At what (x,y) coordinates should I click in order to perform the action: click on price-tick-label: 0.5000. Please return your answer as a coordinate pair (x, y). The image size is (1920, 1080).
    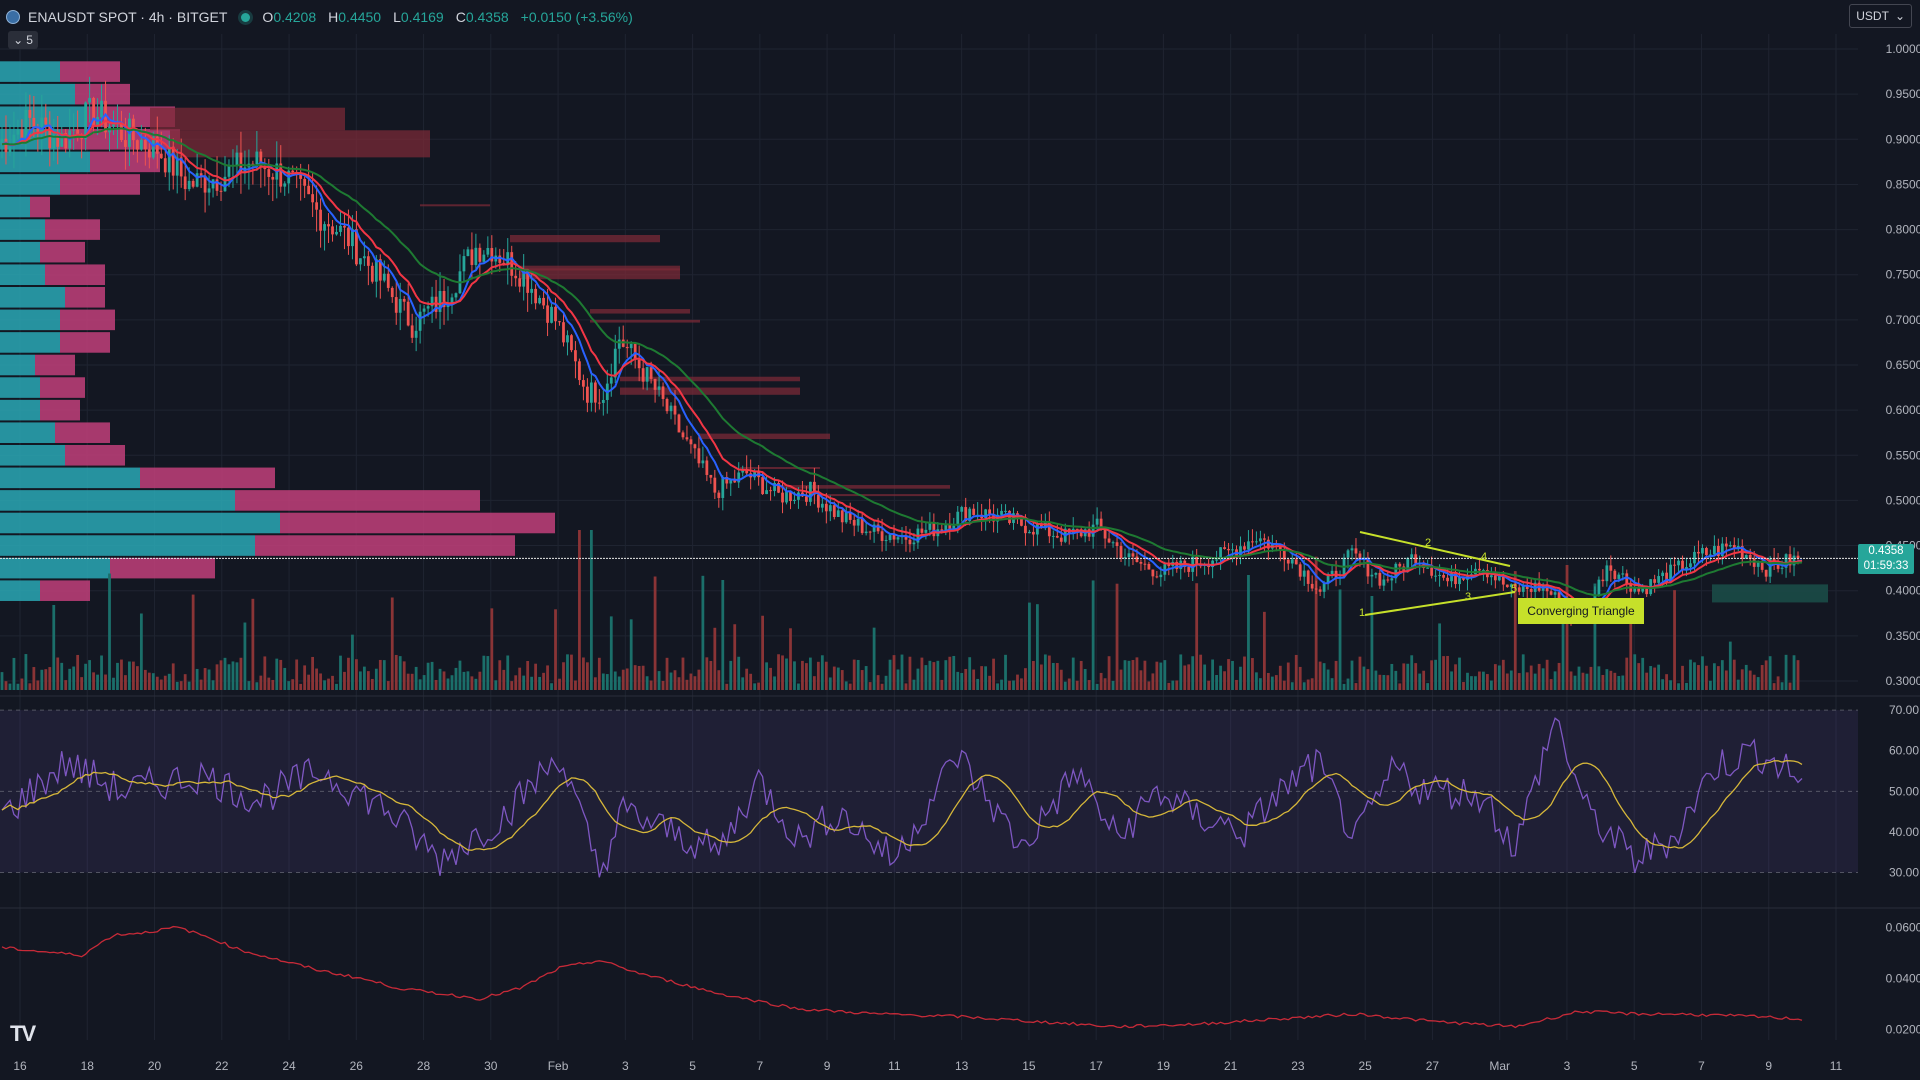
    Looking at the image, I should click on (1903, 500).